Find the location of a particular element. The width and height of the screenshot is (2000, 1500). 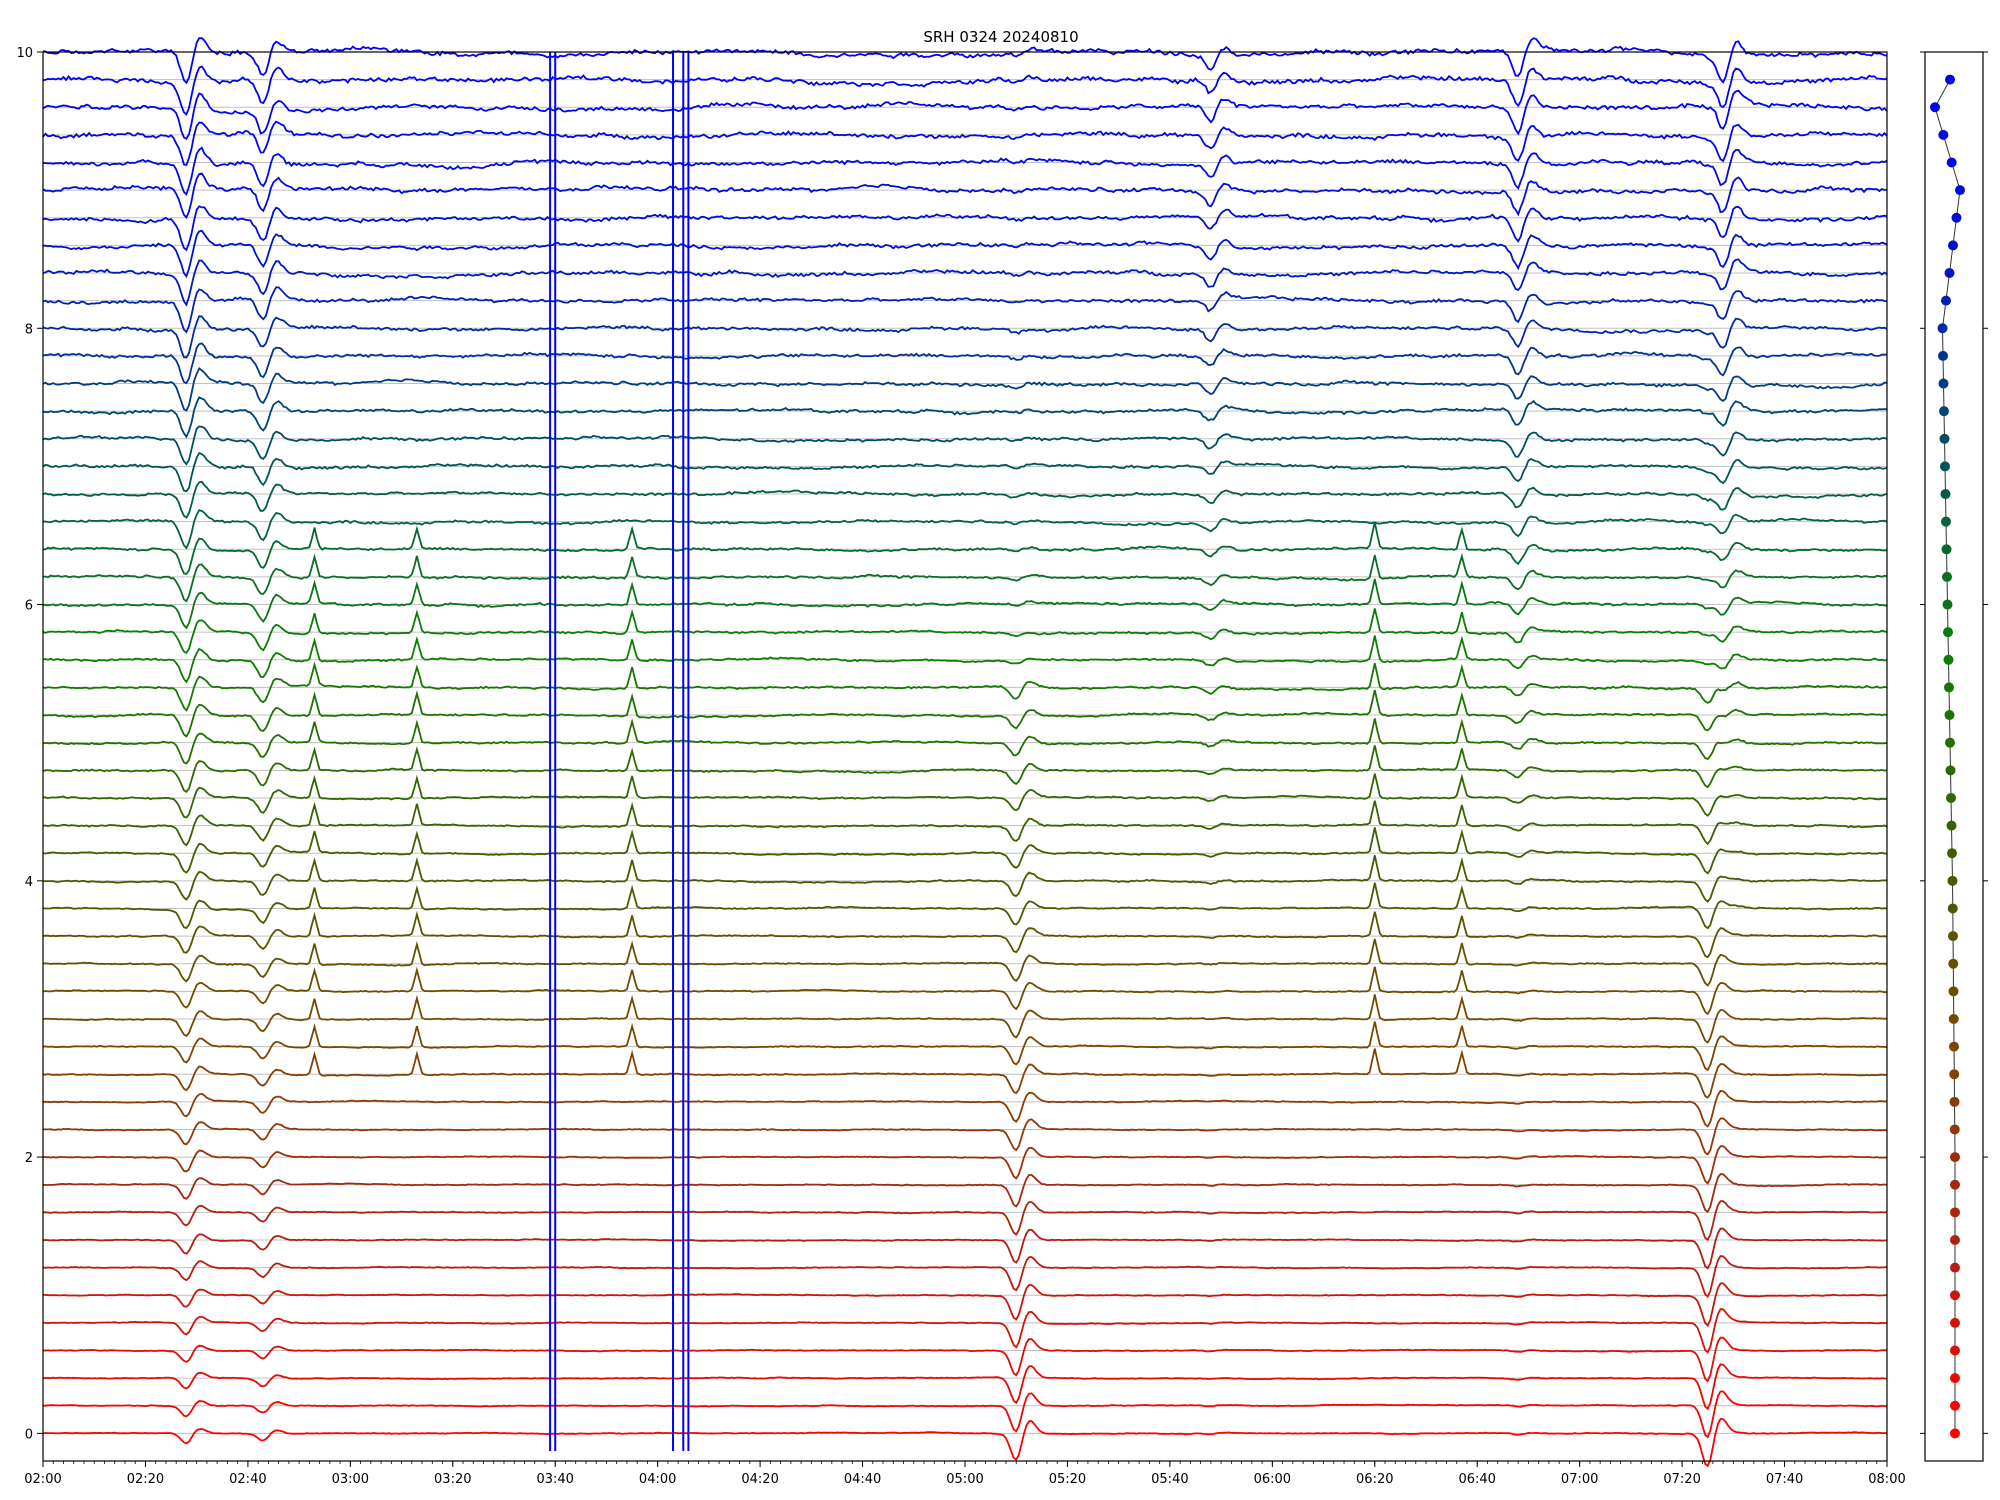

x-tick-label: 07:20 is located at coordinates (1681, 1479).